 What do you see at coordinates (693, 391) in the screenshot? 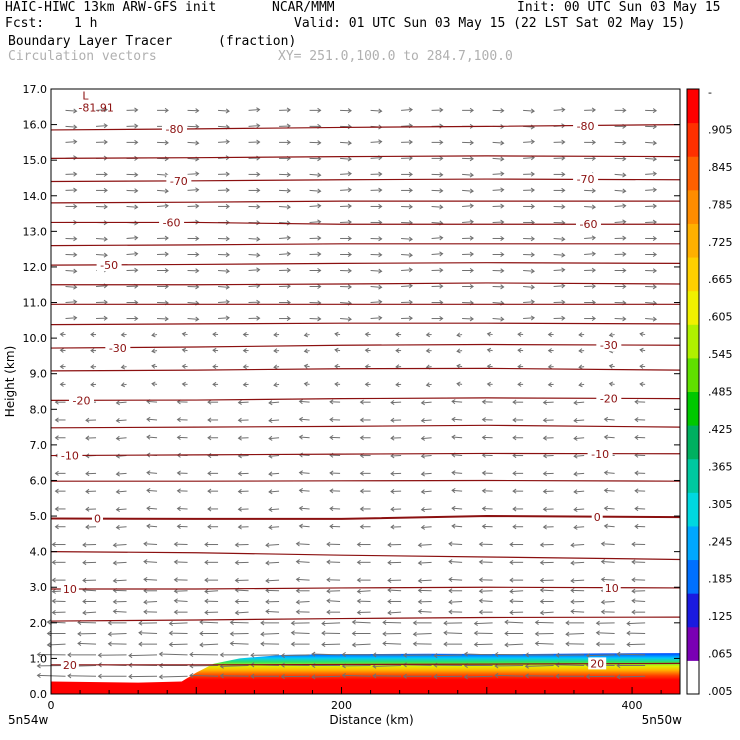
I see `colorbar-frame` at bounding box center [693, 391].